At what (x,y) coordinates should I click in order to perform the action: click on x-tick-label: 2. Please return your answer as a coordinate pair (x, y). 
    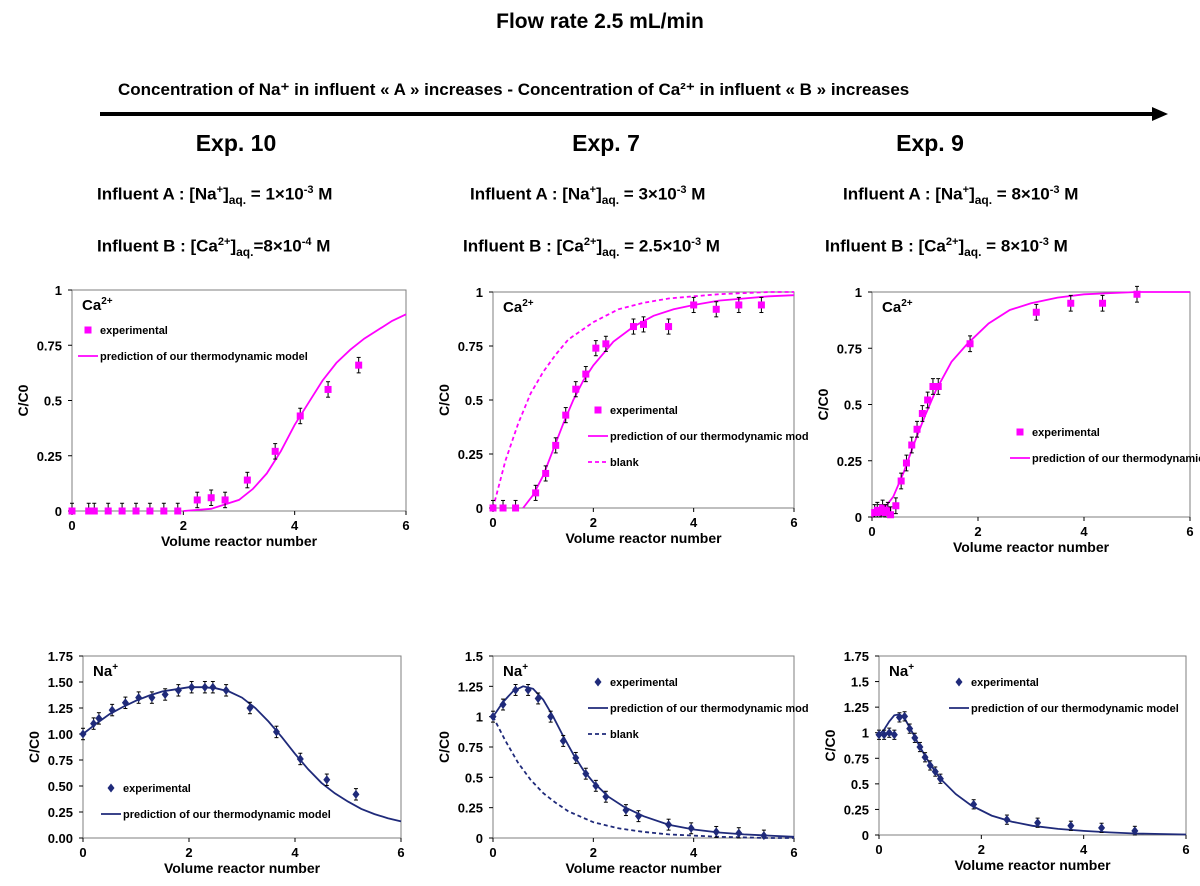
    Looking at the image, I should click on (183, 525).